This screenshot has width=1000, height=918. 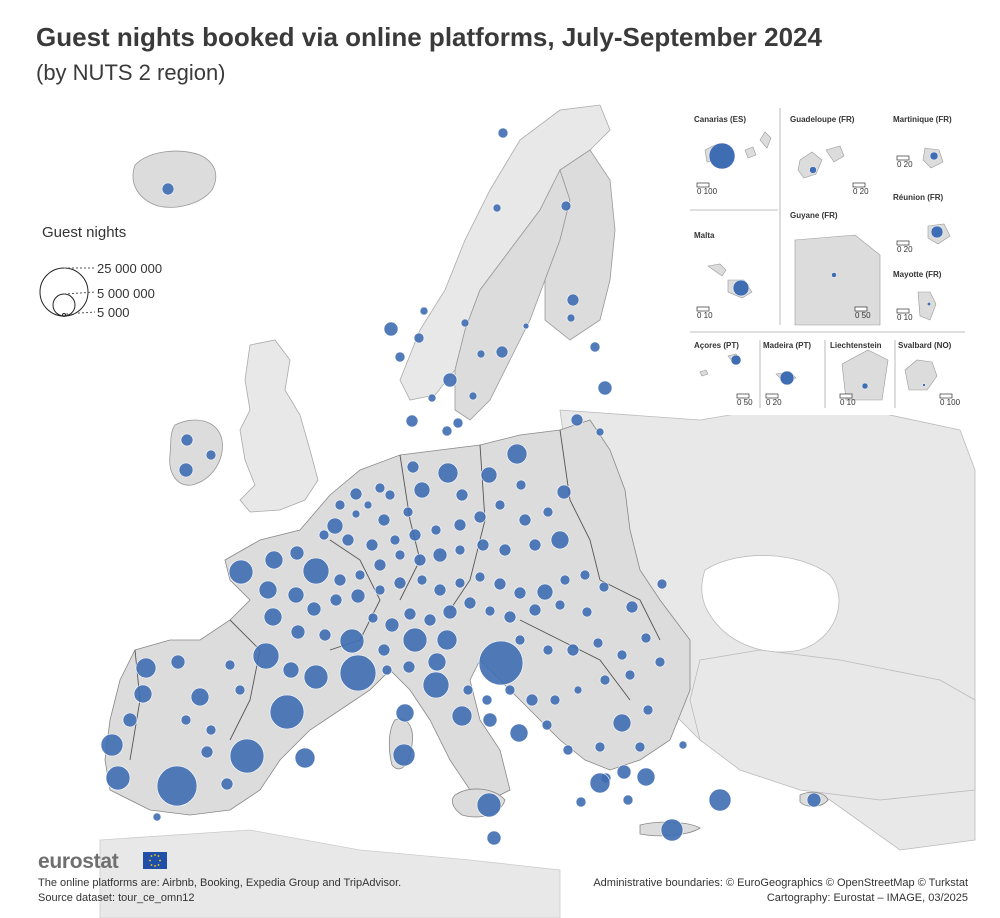 I want to click on eurostat-logo: eurostat, so click(x=78, y=861).